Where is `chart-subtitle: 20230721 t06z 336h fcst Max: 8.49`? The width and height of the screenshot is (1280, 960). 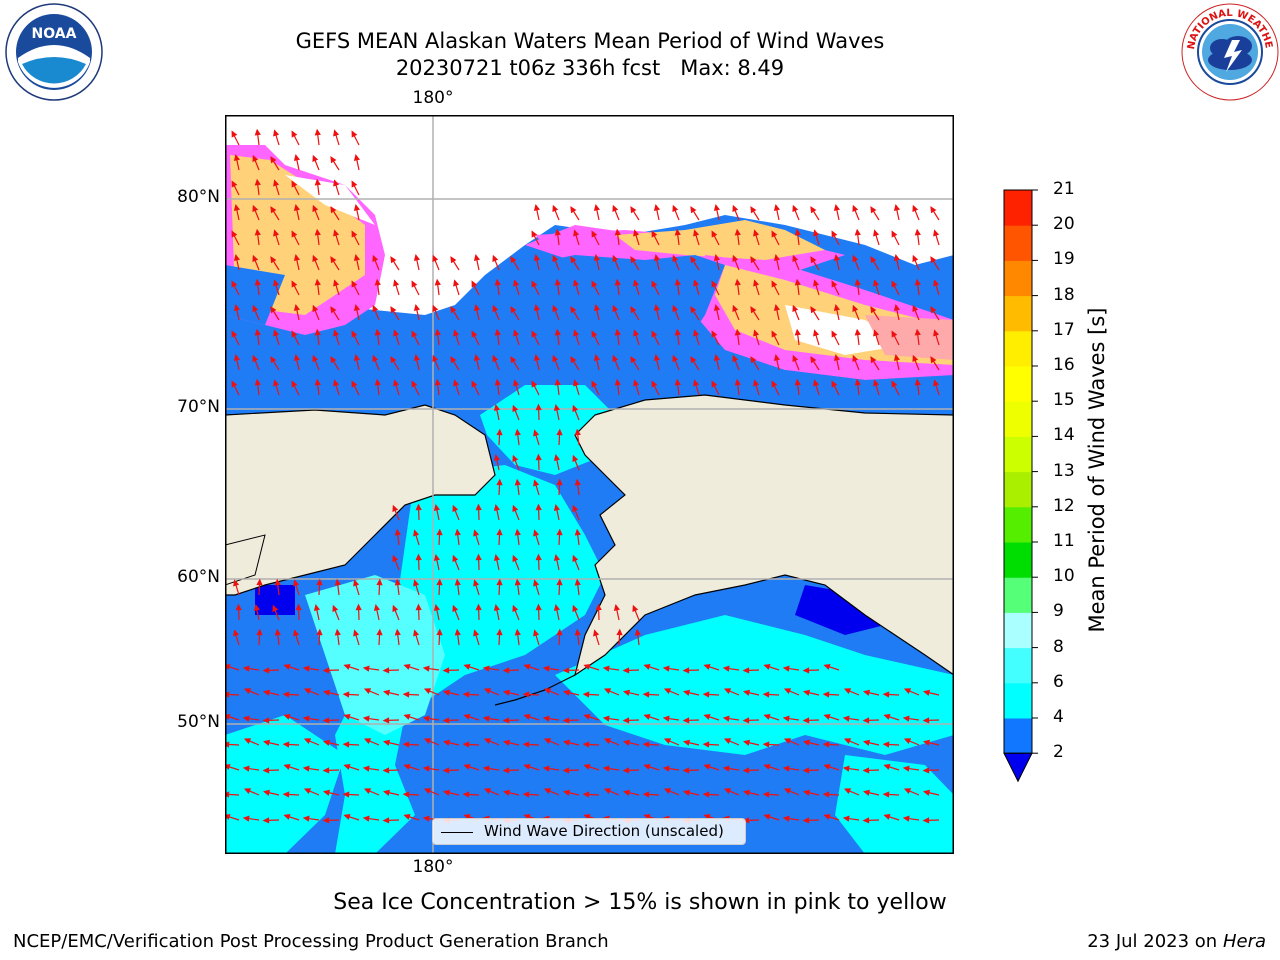 chart-subtitle: 20230721 t06z 336h fcst Max: 8.49 is located at coordinates (590, 68).